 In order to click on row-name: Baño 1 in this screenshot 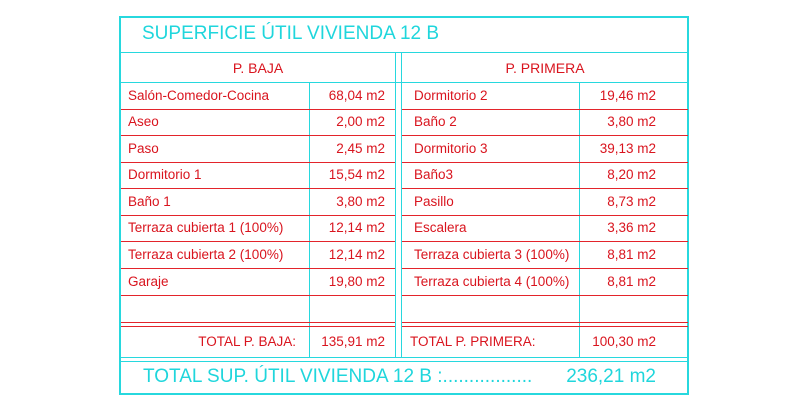, I will do `click(149, 201)`.